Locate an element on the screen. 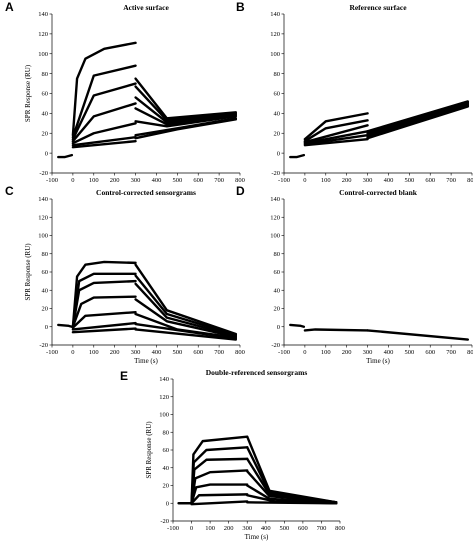  chart-title: Control-corrected sensorgrams is located at coordinates (146, 192).